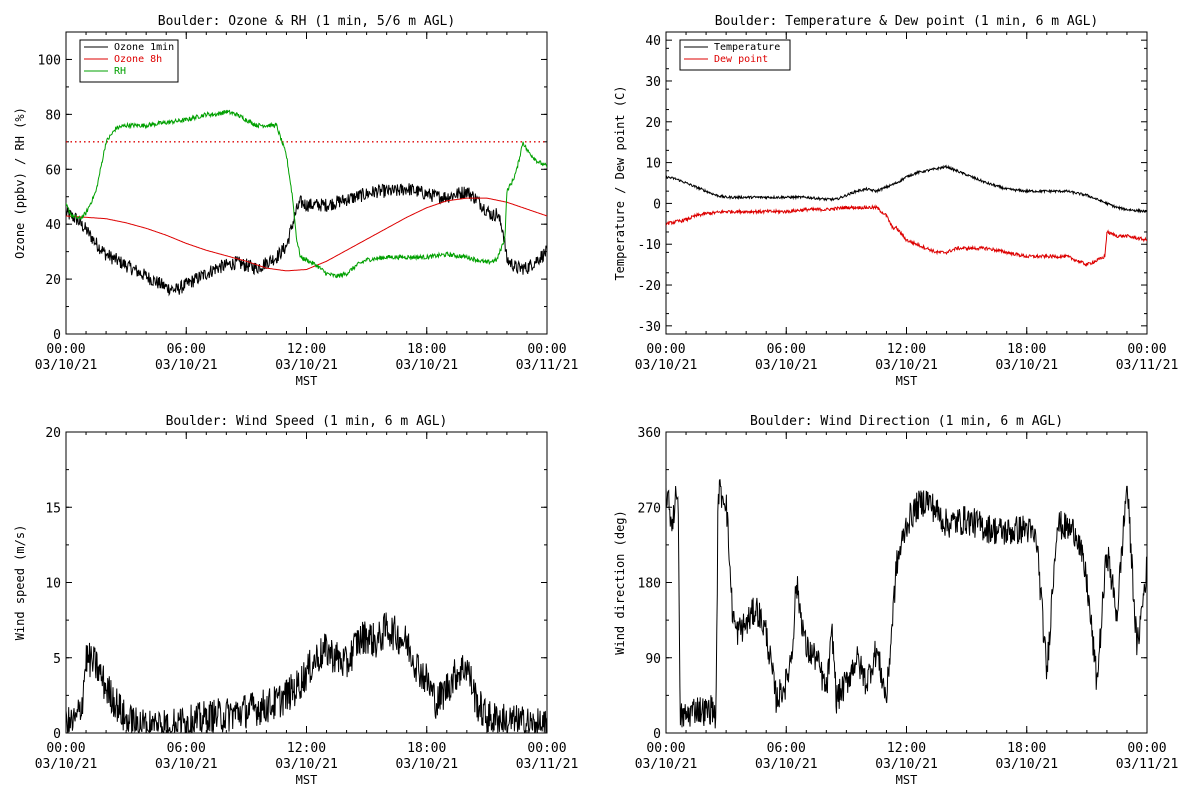 The width and height of the screenshot is (1200, 800). Describe the element at coordinates (307, 421) in the screenshot. I see `chart-title: Boulder: Wind Speed (1 min, 6 m AGL)` at that location.